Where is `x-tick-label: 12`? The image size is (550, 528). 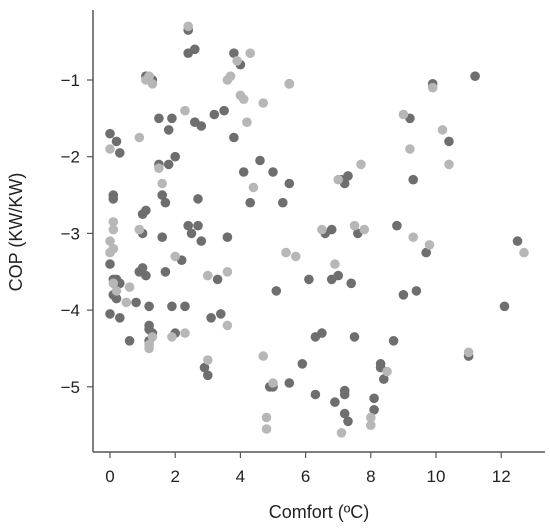
x-tick-label: 12 is located at coordinates (501, 476).